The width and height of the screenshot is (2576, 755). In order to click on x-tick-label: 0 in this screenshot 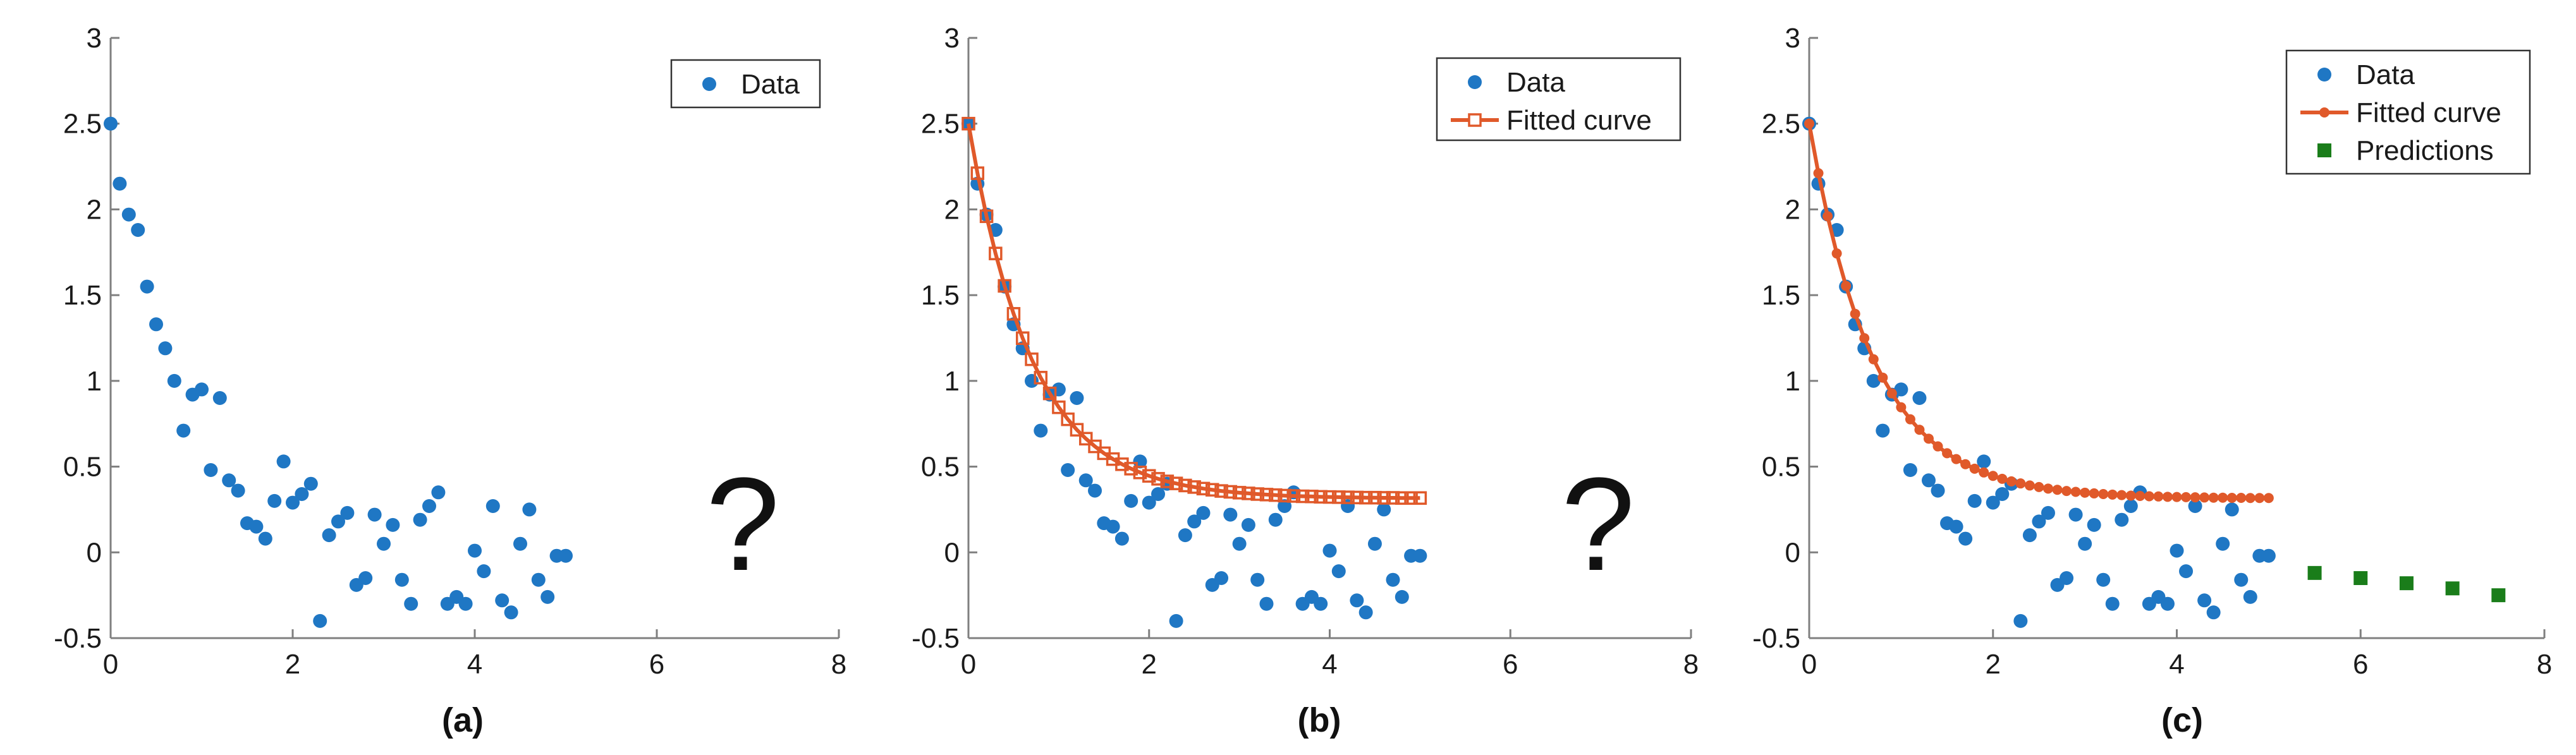, I will do `click(968, 664)`.